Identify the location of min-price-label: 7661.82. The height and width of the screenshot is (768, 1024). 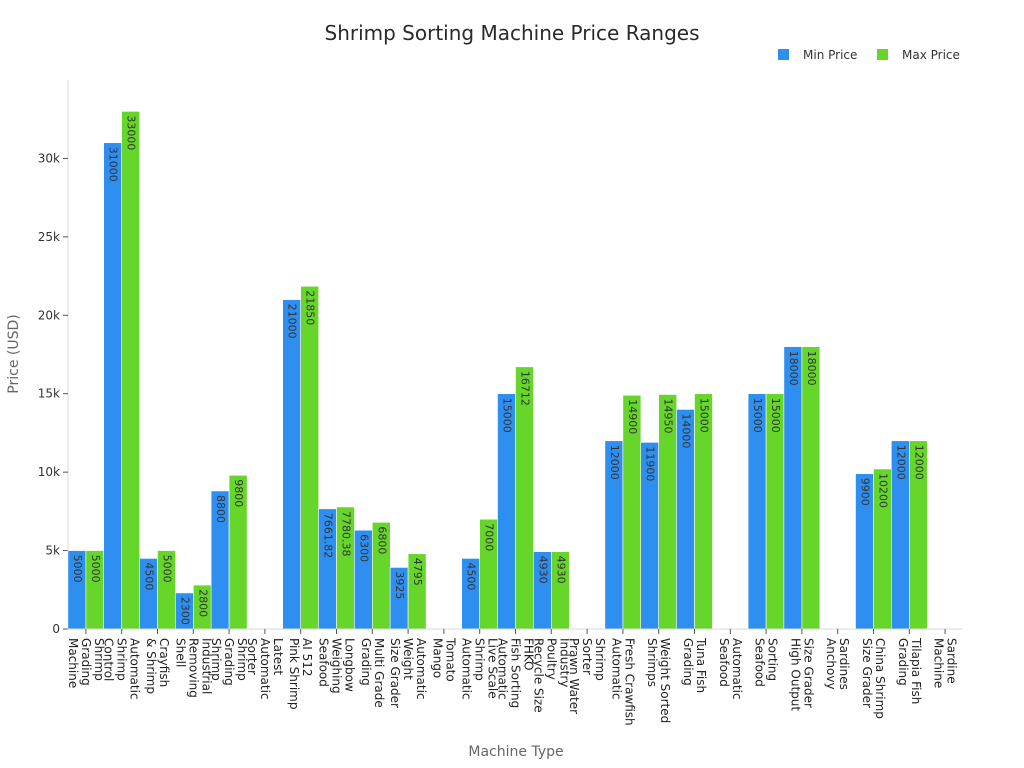
(328, 536).